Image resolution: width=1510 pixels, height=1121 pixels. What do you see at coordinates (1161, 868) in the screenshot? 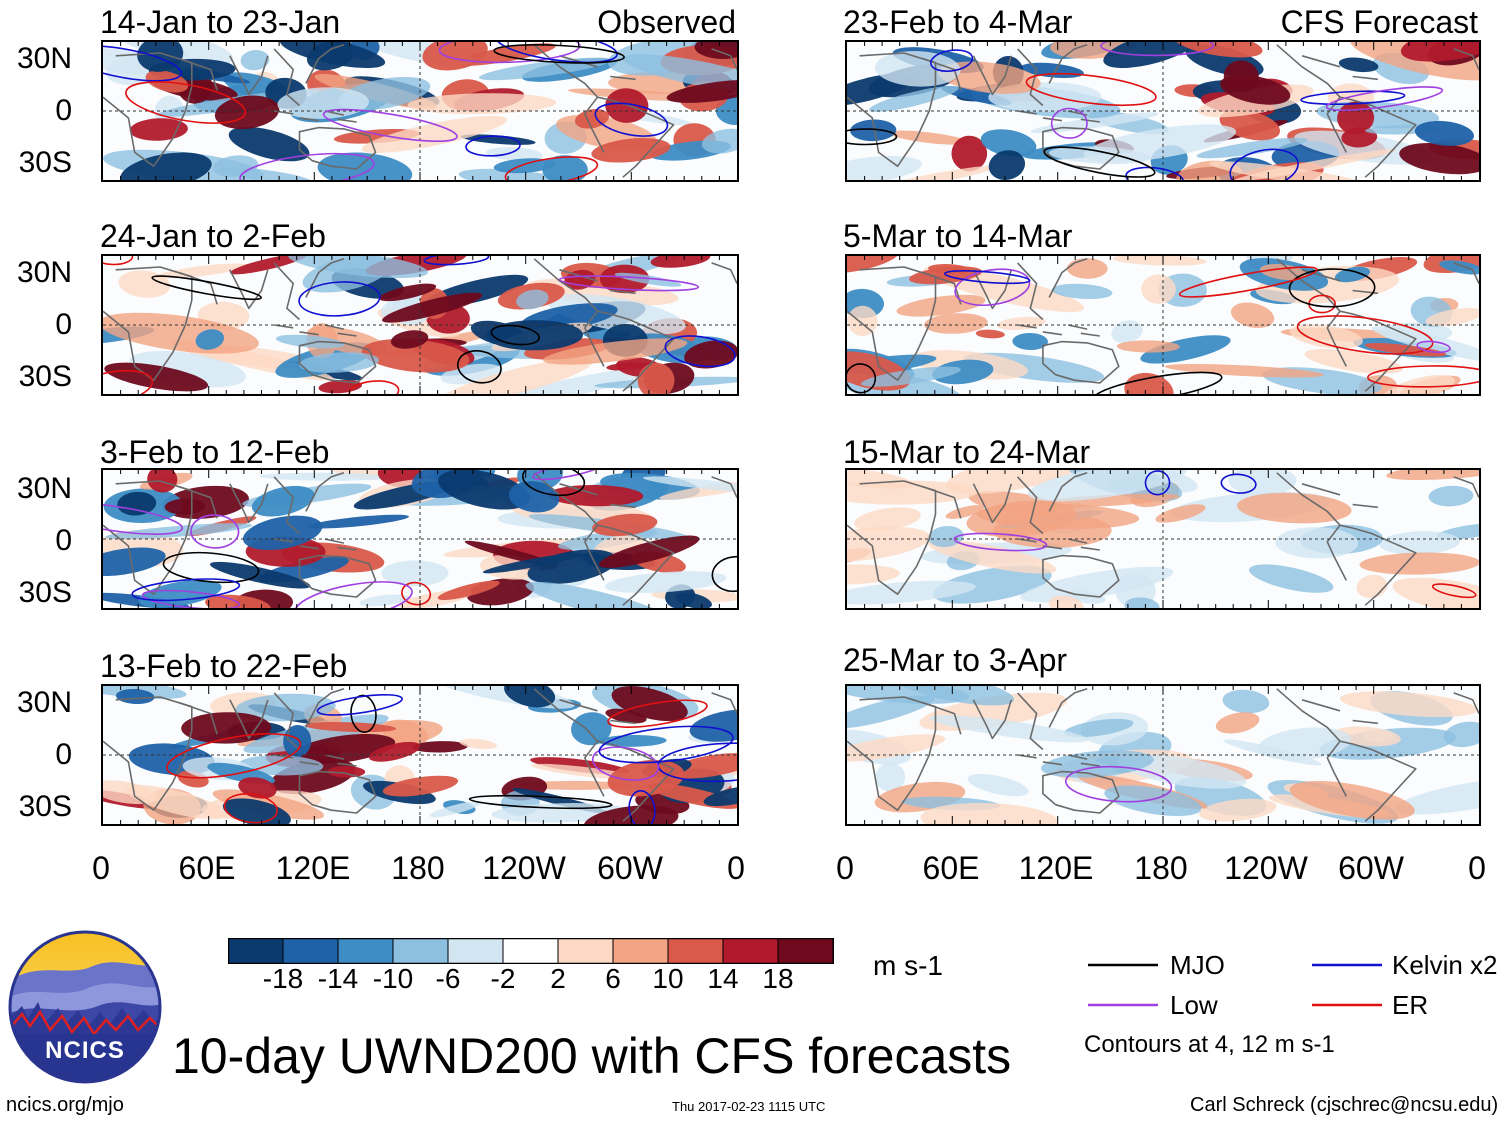
I see `lon-label: 180` at bounding box center [1161, 868].